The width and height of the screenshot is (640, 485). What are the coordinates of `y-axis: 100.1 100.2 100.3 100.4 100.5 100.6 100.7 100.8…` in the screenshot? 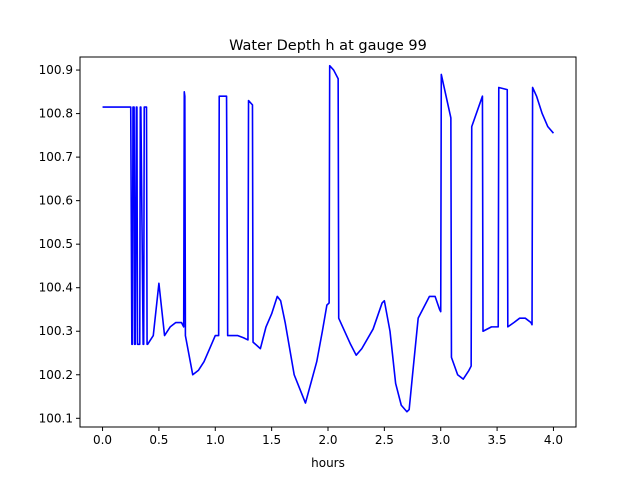 It's located at (59, 244).